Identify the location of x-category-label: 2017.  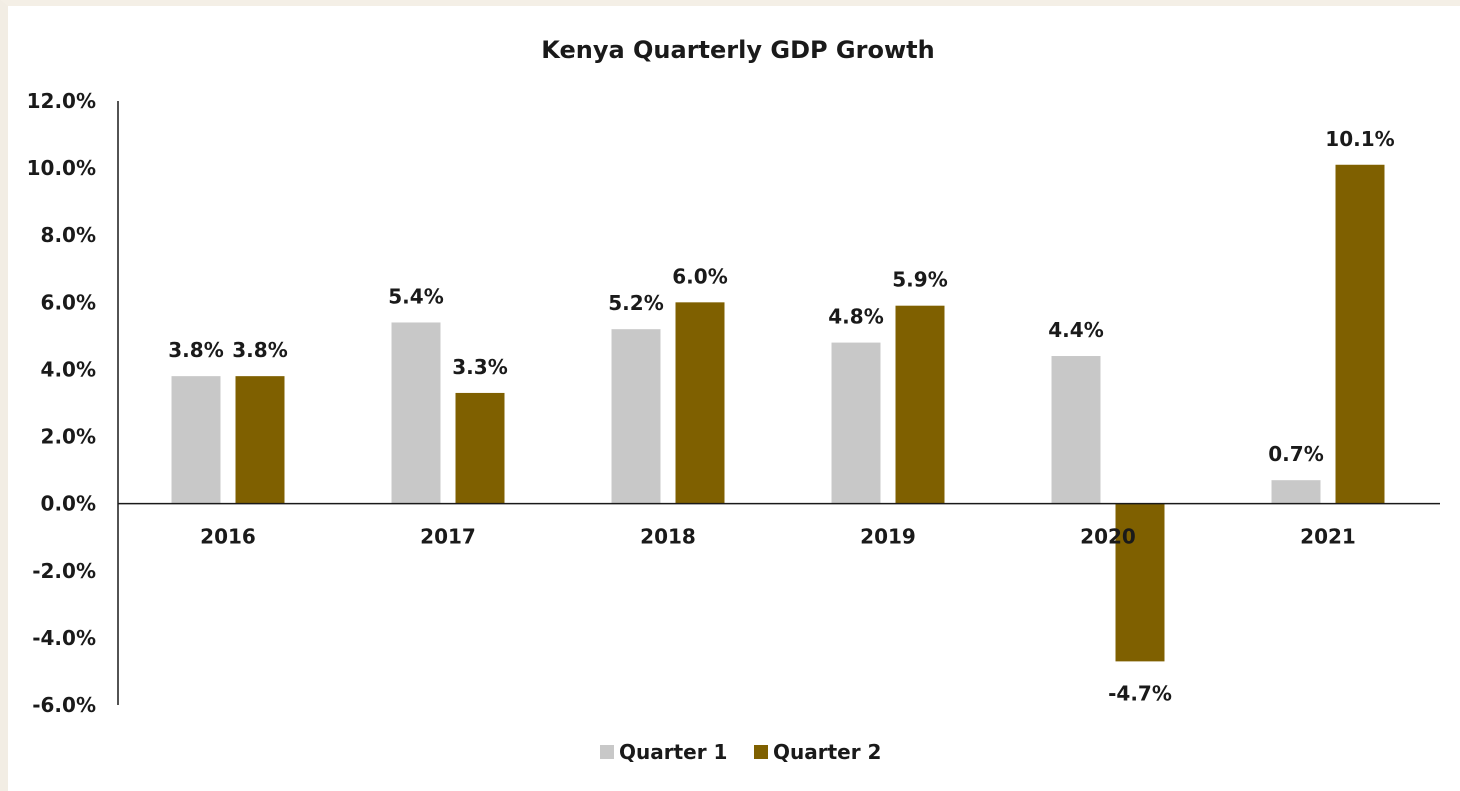
(448, 537).